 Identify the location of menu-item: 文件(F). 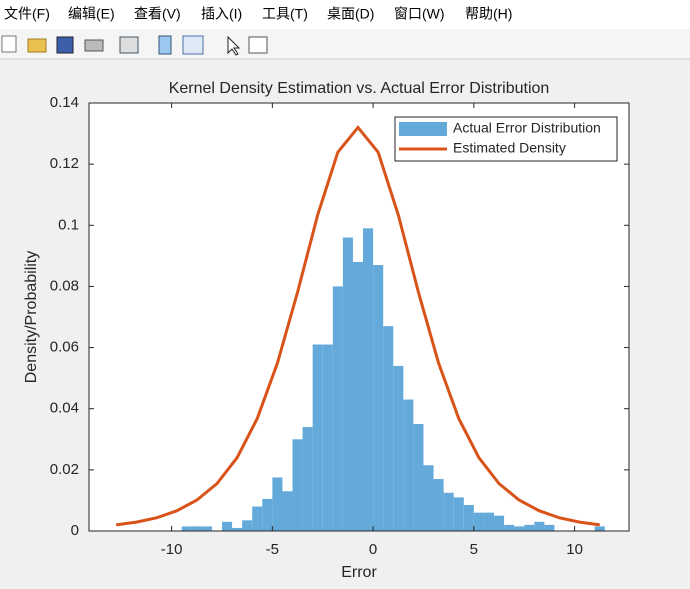
(27, 14).